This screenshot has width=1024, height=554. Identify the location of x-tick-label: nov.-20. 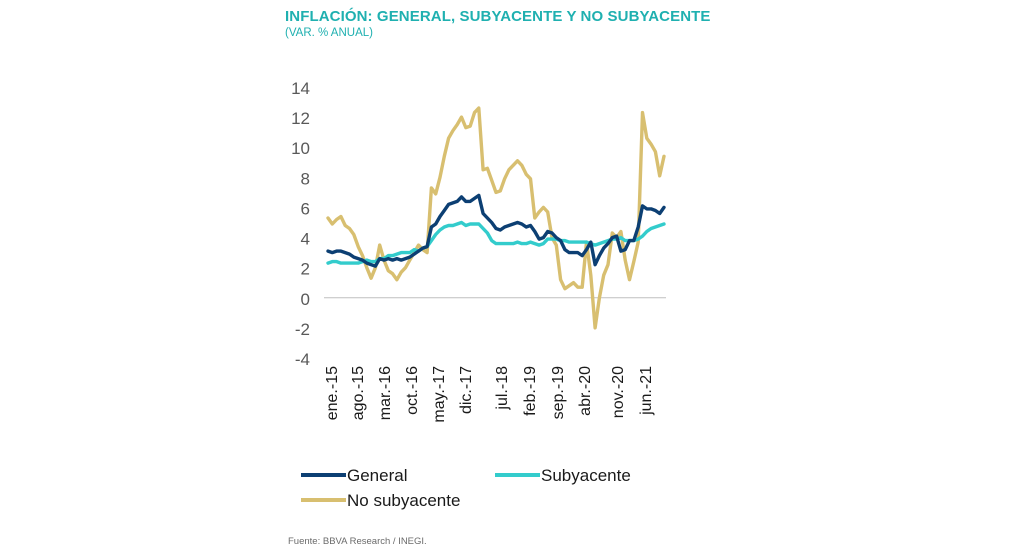
(618, 392).